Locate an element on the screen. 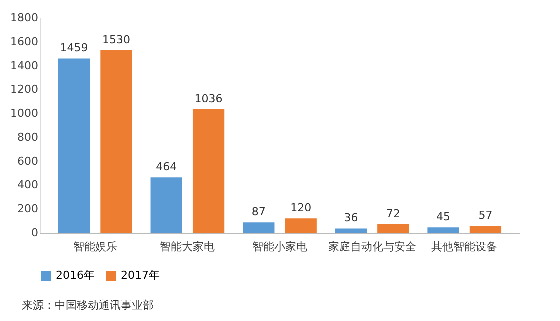 Image resolution: width=560 pixels, height=321 pixels. legend-label: 2017年 is located at coordinates (140, 275).